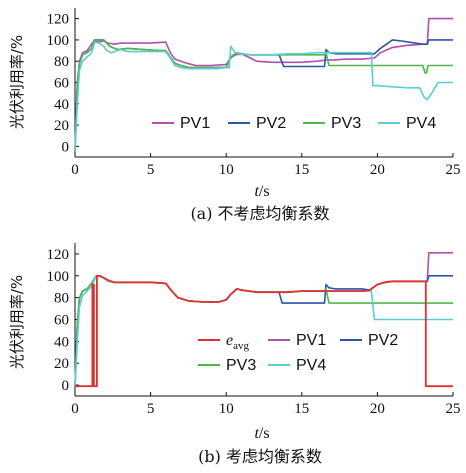 The width and height of the screenshot is (466, 473). What do you see at coordinates (260, 456) in the screenshot?
I see `panel-b-caption: (b) 考虑均衡系数` at bounding box center [260, 456].